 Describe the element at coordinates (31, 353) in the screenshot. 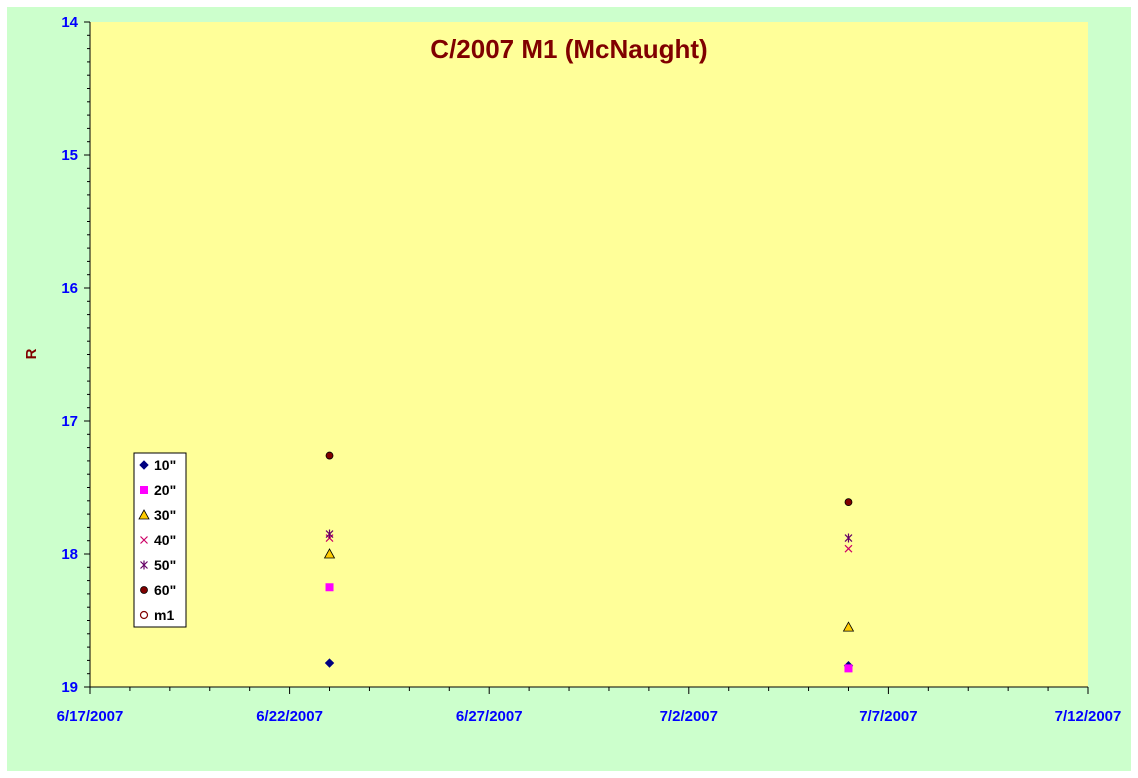

I see `y-axis-label: R` at that location.